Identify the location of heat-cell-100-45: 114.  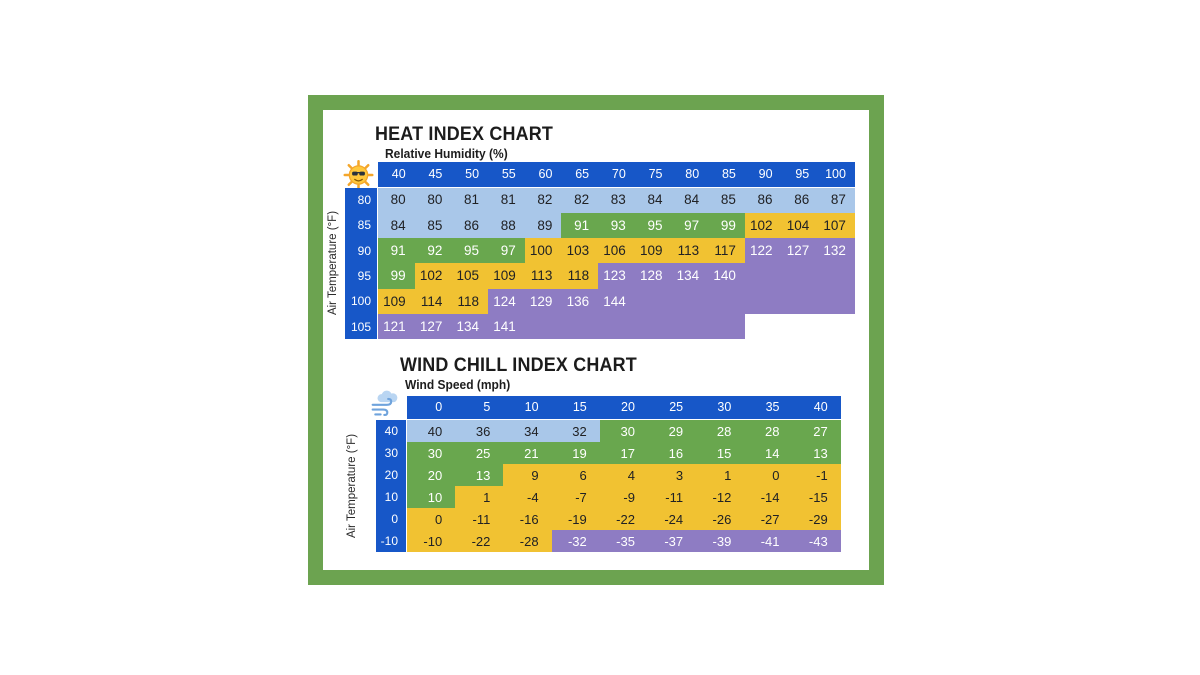
(433, 301).